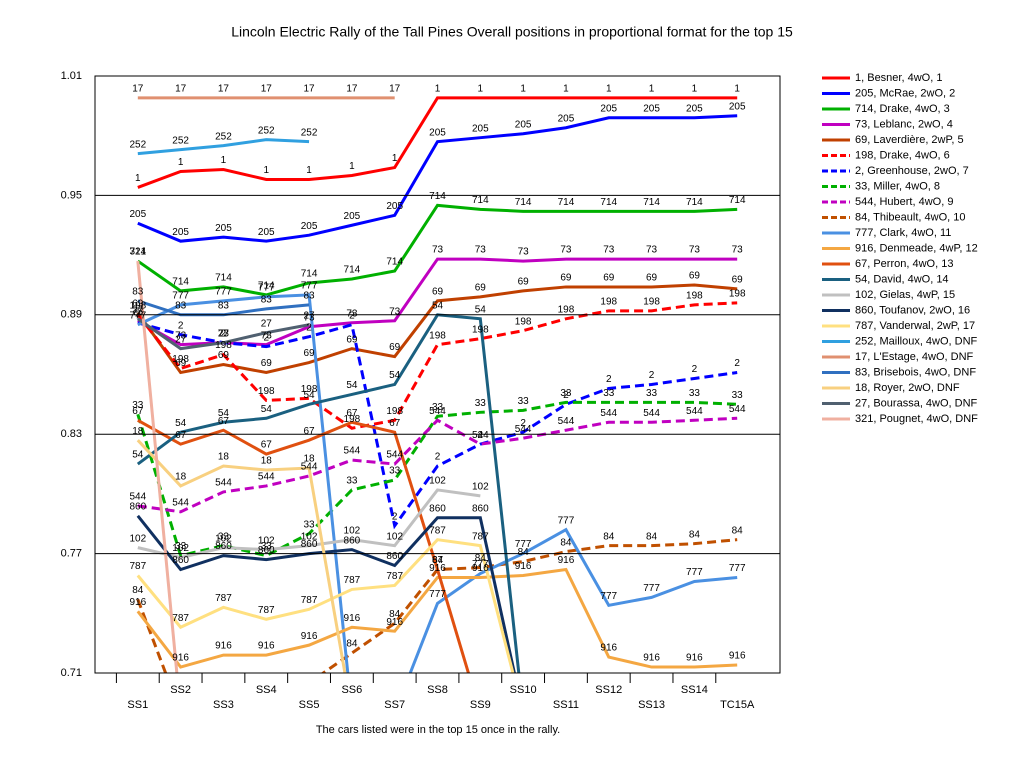 This screenshot has width=1024, height=768. What do you see at coordinates (71, 195) in the screenshot?
I see `y-tick-label: 0.95` at bounding box center [71, 195].